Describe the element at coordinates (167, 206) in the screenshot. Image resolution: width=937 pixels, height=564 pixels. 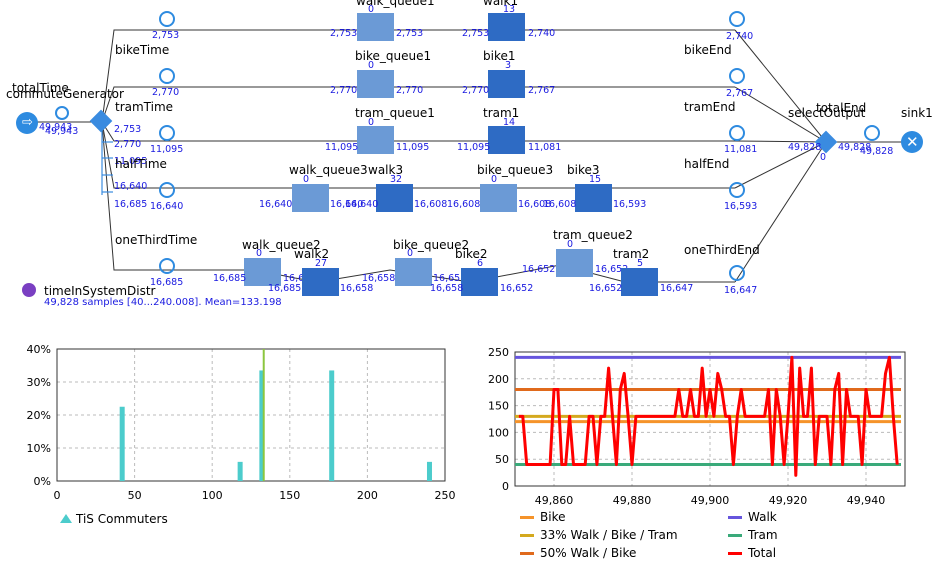
I see `time-start-count-4: 16,640` at that location.